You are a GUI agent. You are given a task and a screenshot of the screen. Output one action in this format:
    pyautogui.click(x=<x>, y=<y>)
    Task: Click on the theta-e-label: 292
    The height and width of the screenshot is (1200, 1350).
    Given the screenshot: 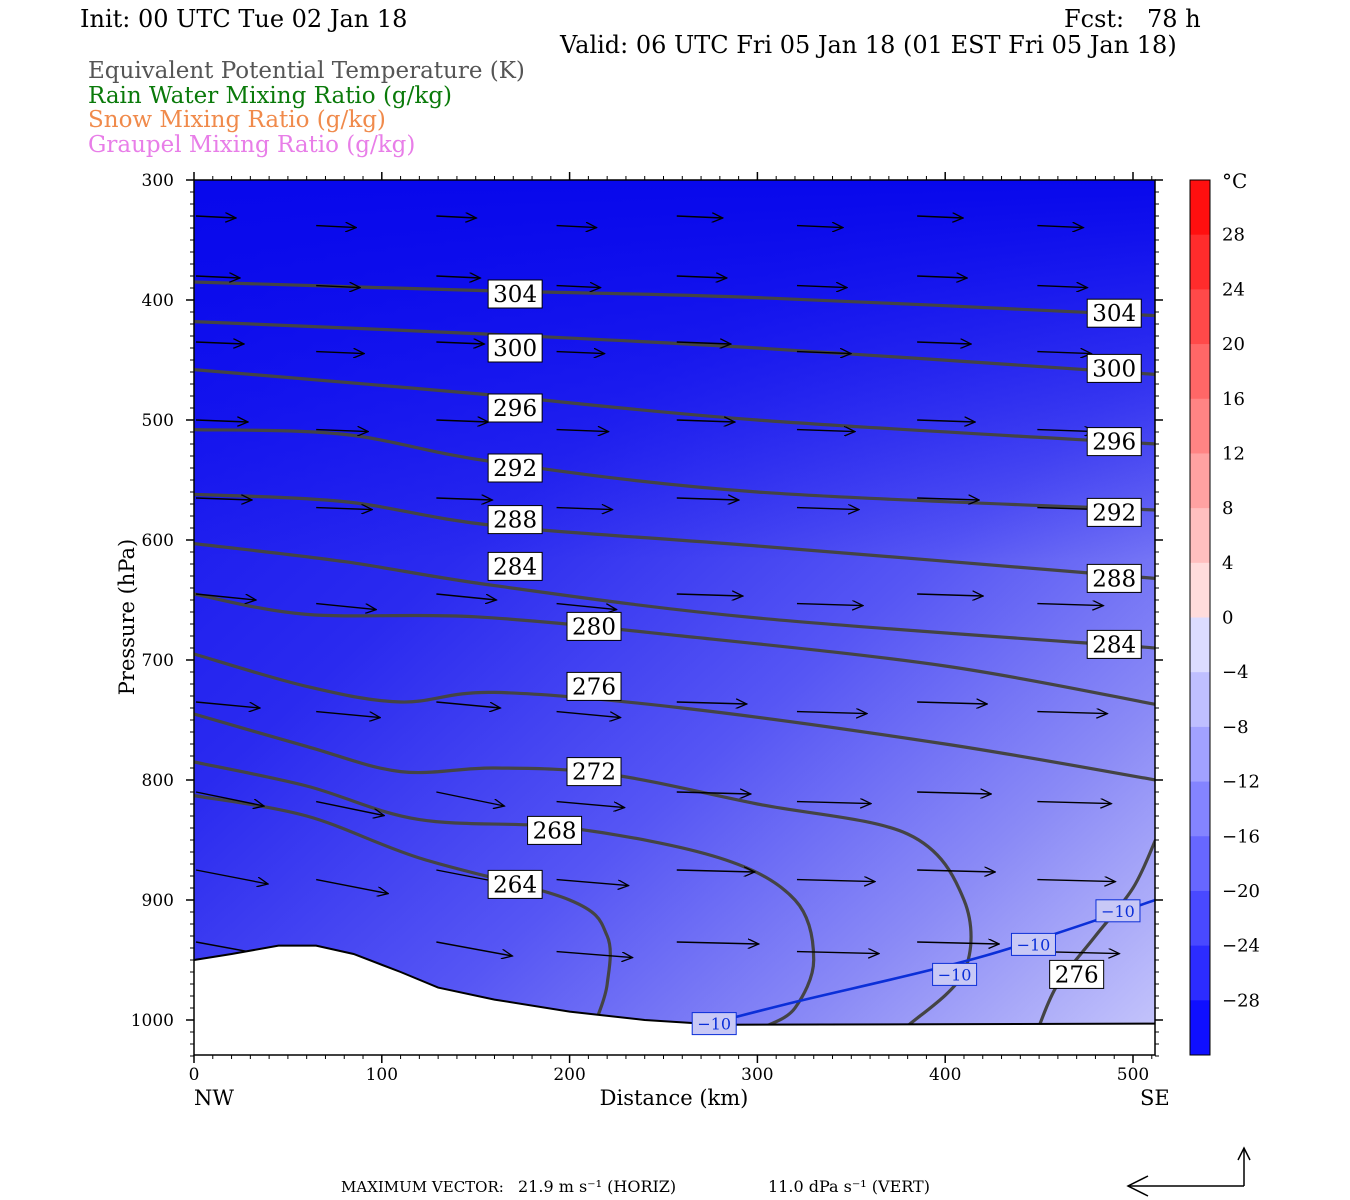 What is the action you would take?
    pyautogui.click(x=1114, y=513)
    